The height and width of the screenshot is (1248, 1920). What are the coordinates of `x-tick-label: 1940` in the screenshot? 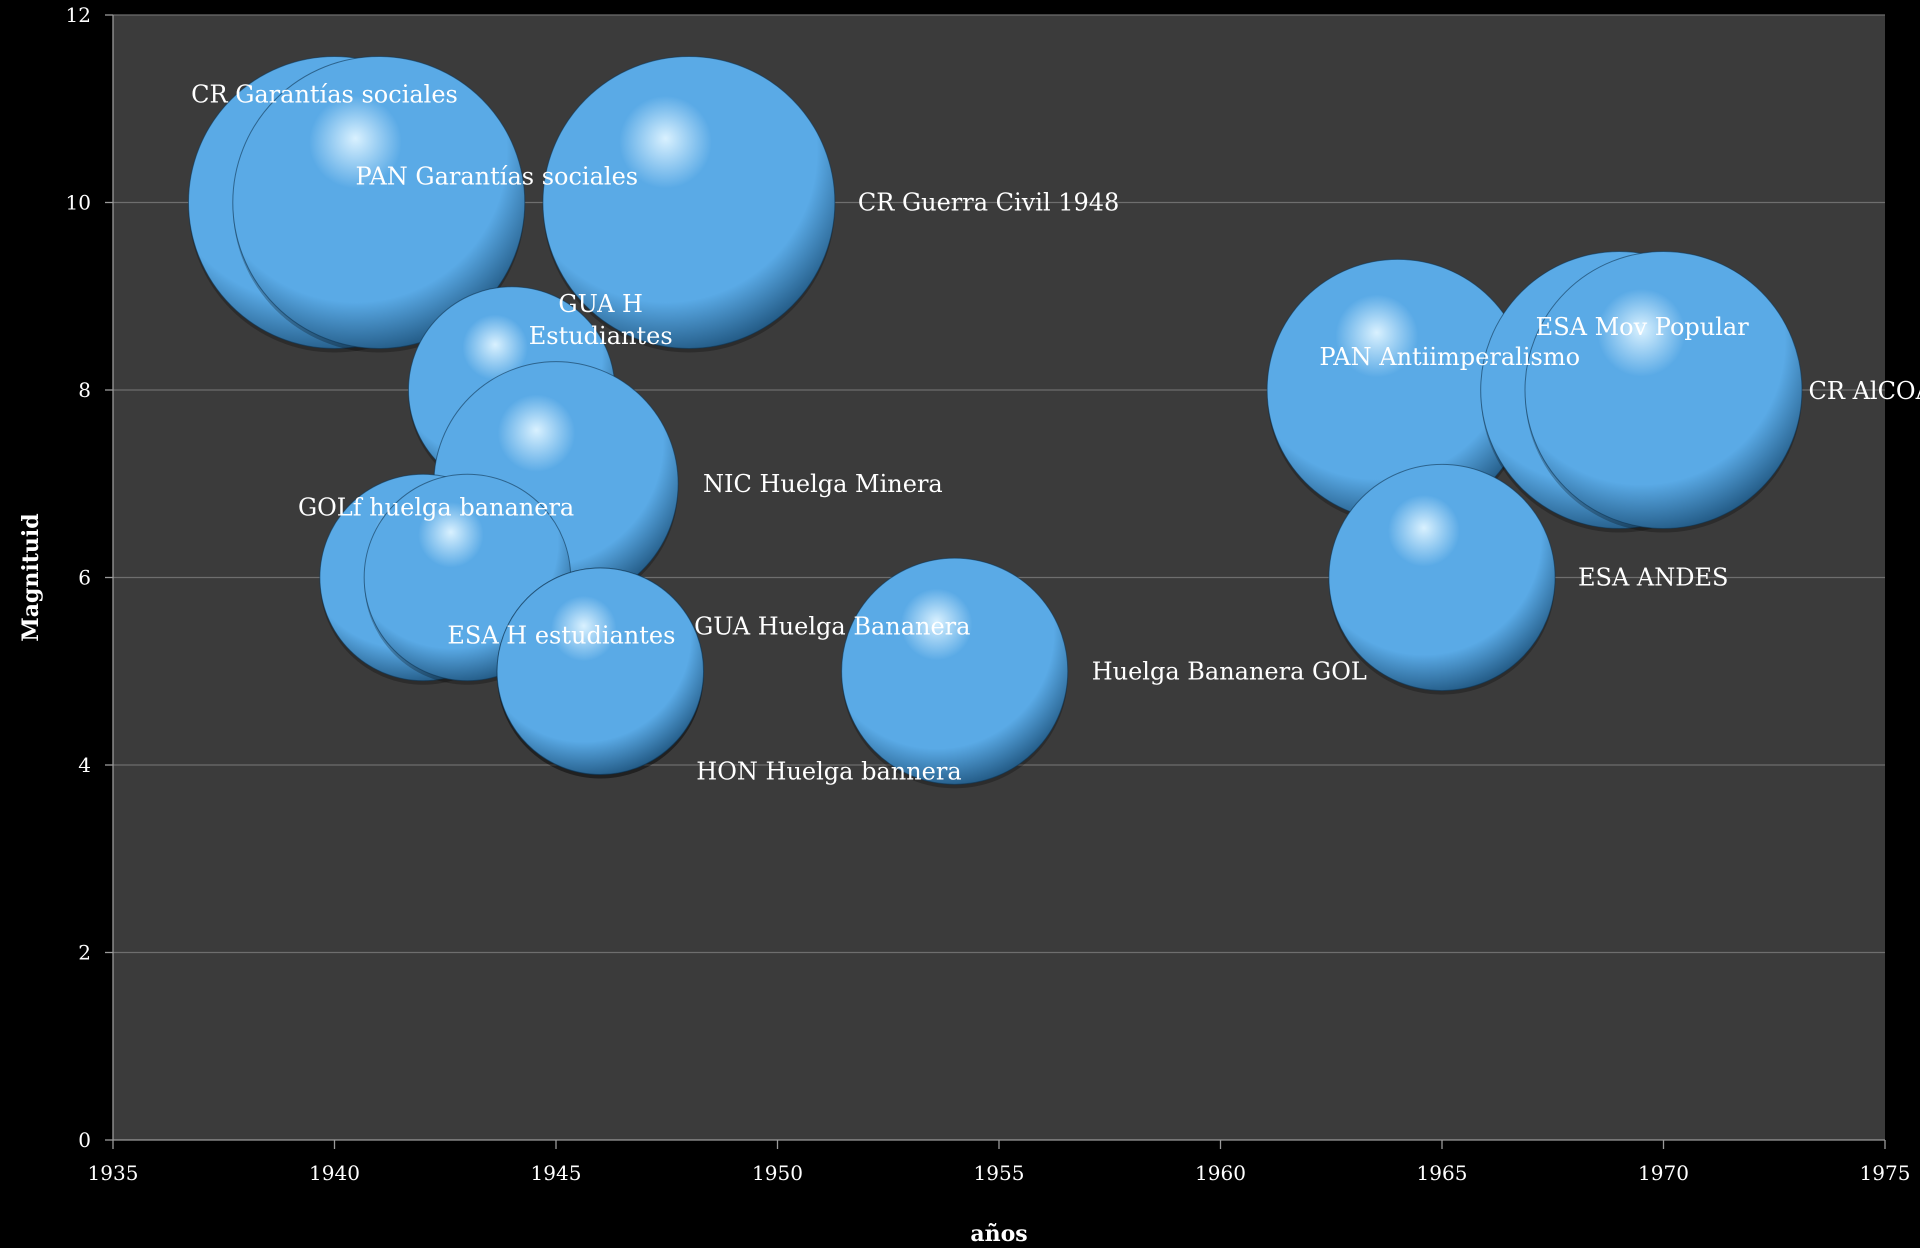 It's located at (334, 1173).